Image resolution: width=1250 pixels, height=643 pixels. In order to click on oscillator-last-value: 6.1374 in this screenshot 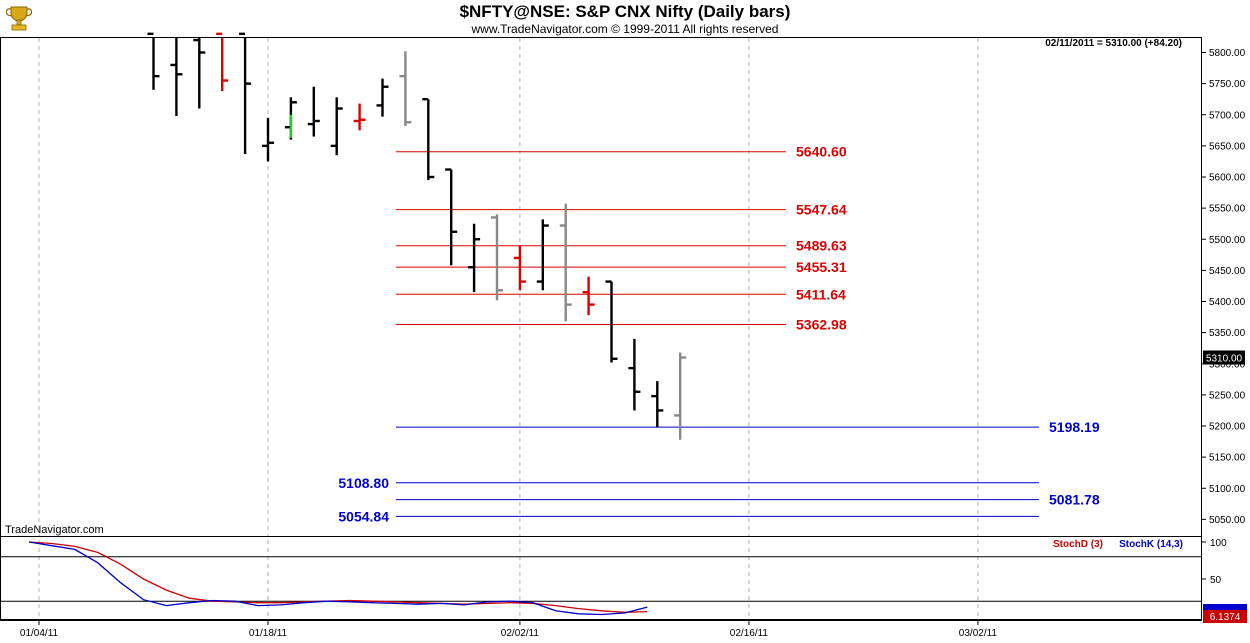, I will do `click(1225, 617)`.